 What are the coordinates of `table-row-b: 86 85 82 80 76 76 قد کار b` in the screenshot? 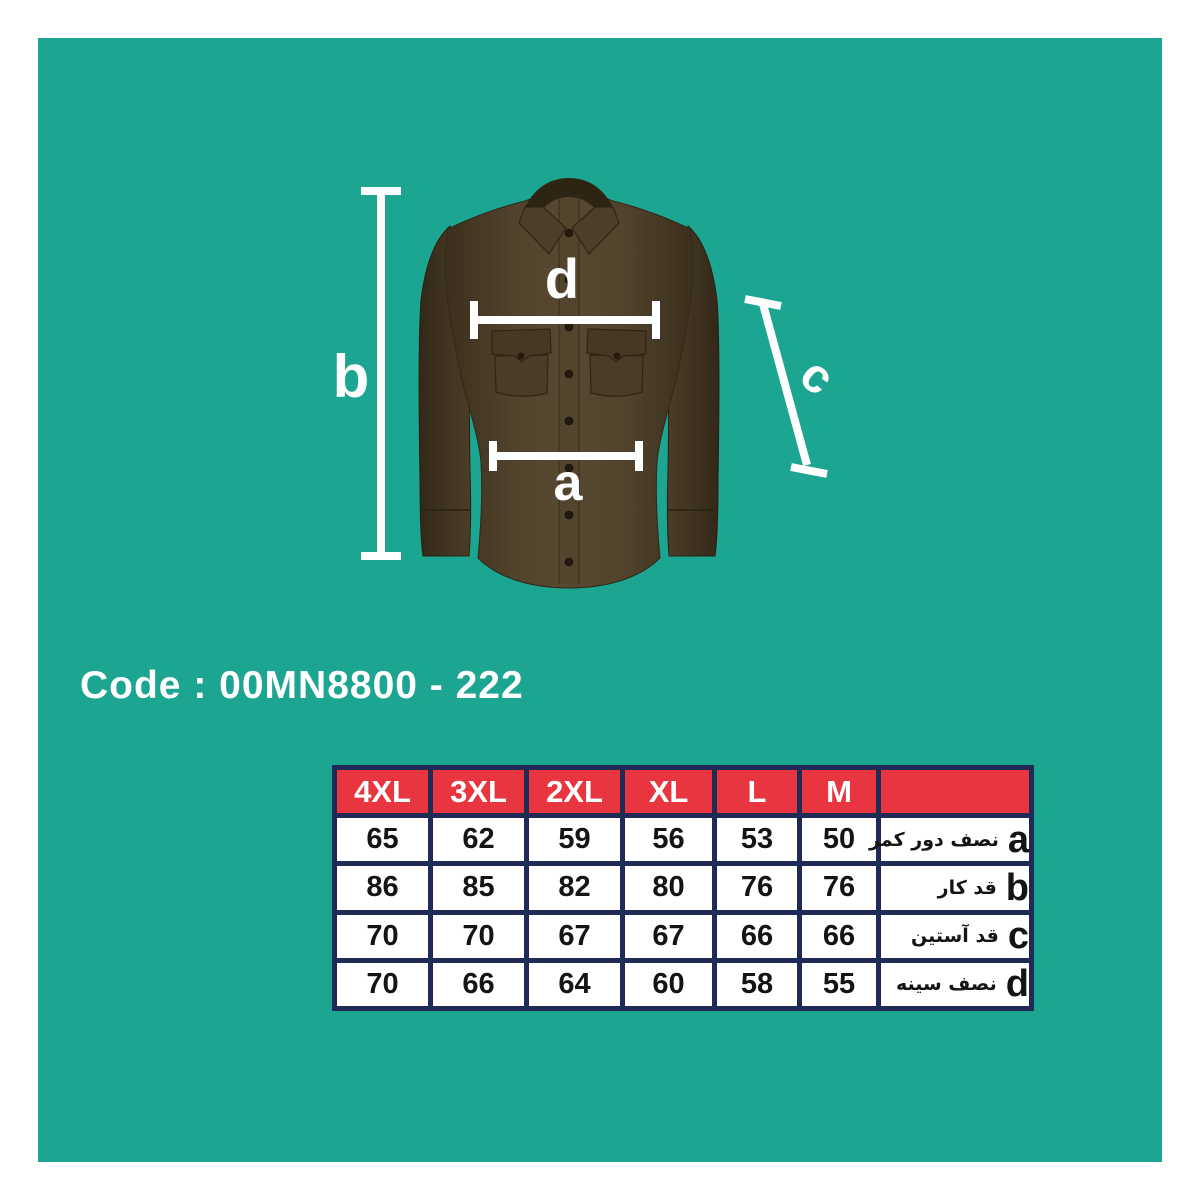 It's located at (683, 888).